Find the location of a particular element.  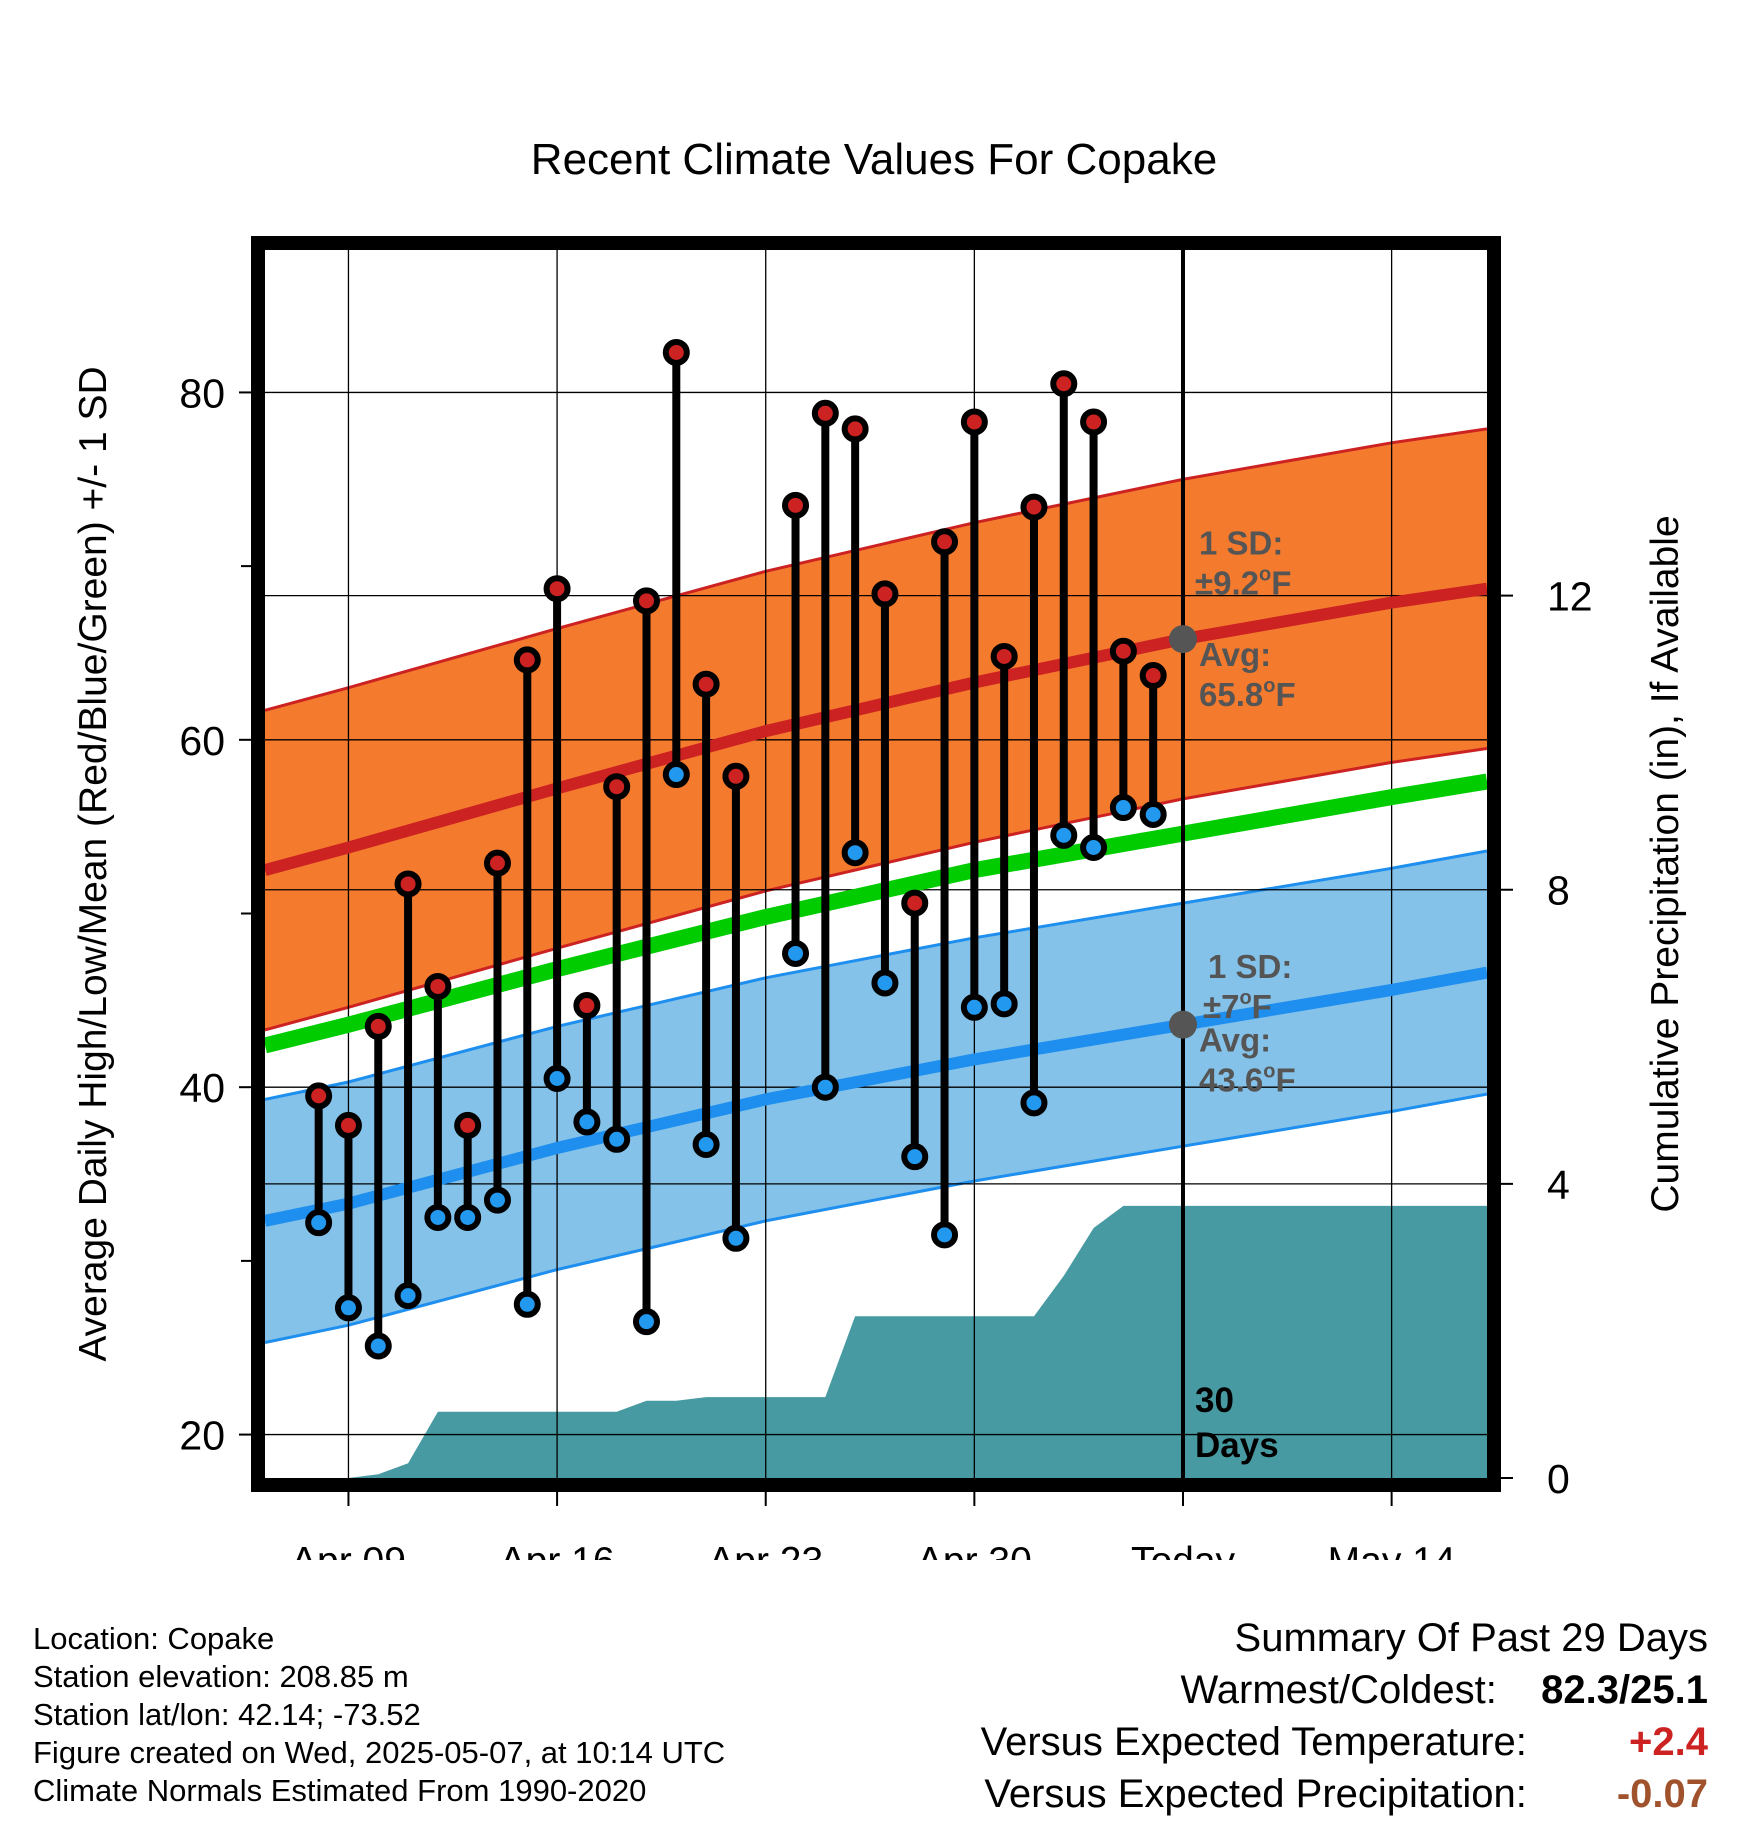

temp-vs-expected-label: Versus Expected Temperature: is located at coordinates (1253, 1742).